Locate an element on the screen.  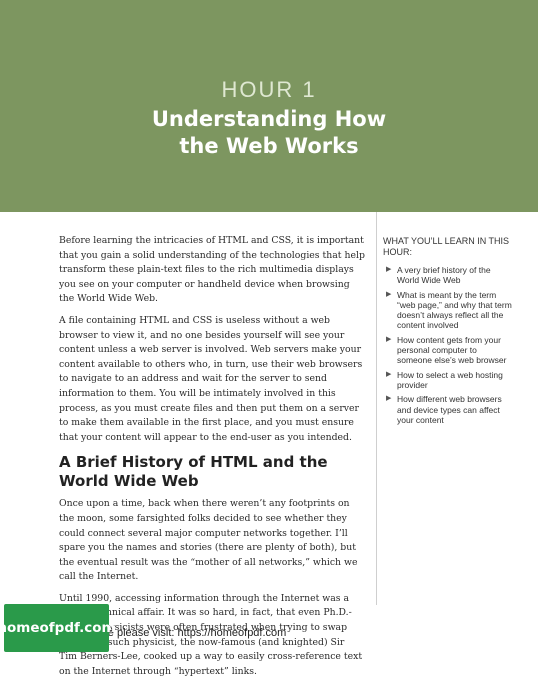
site-logo: homeofpdf.com is located at coordinates (58, 628).